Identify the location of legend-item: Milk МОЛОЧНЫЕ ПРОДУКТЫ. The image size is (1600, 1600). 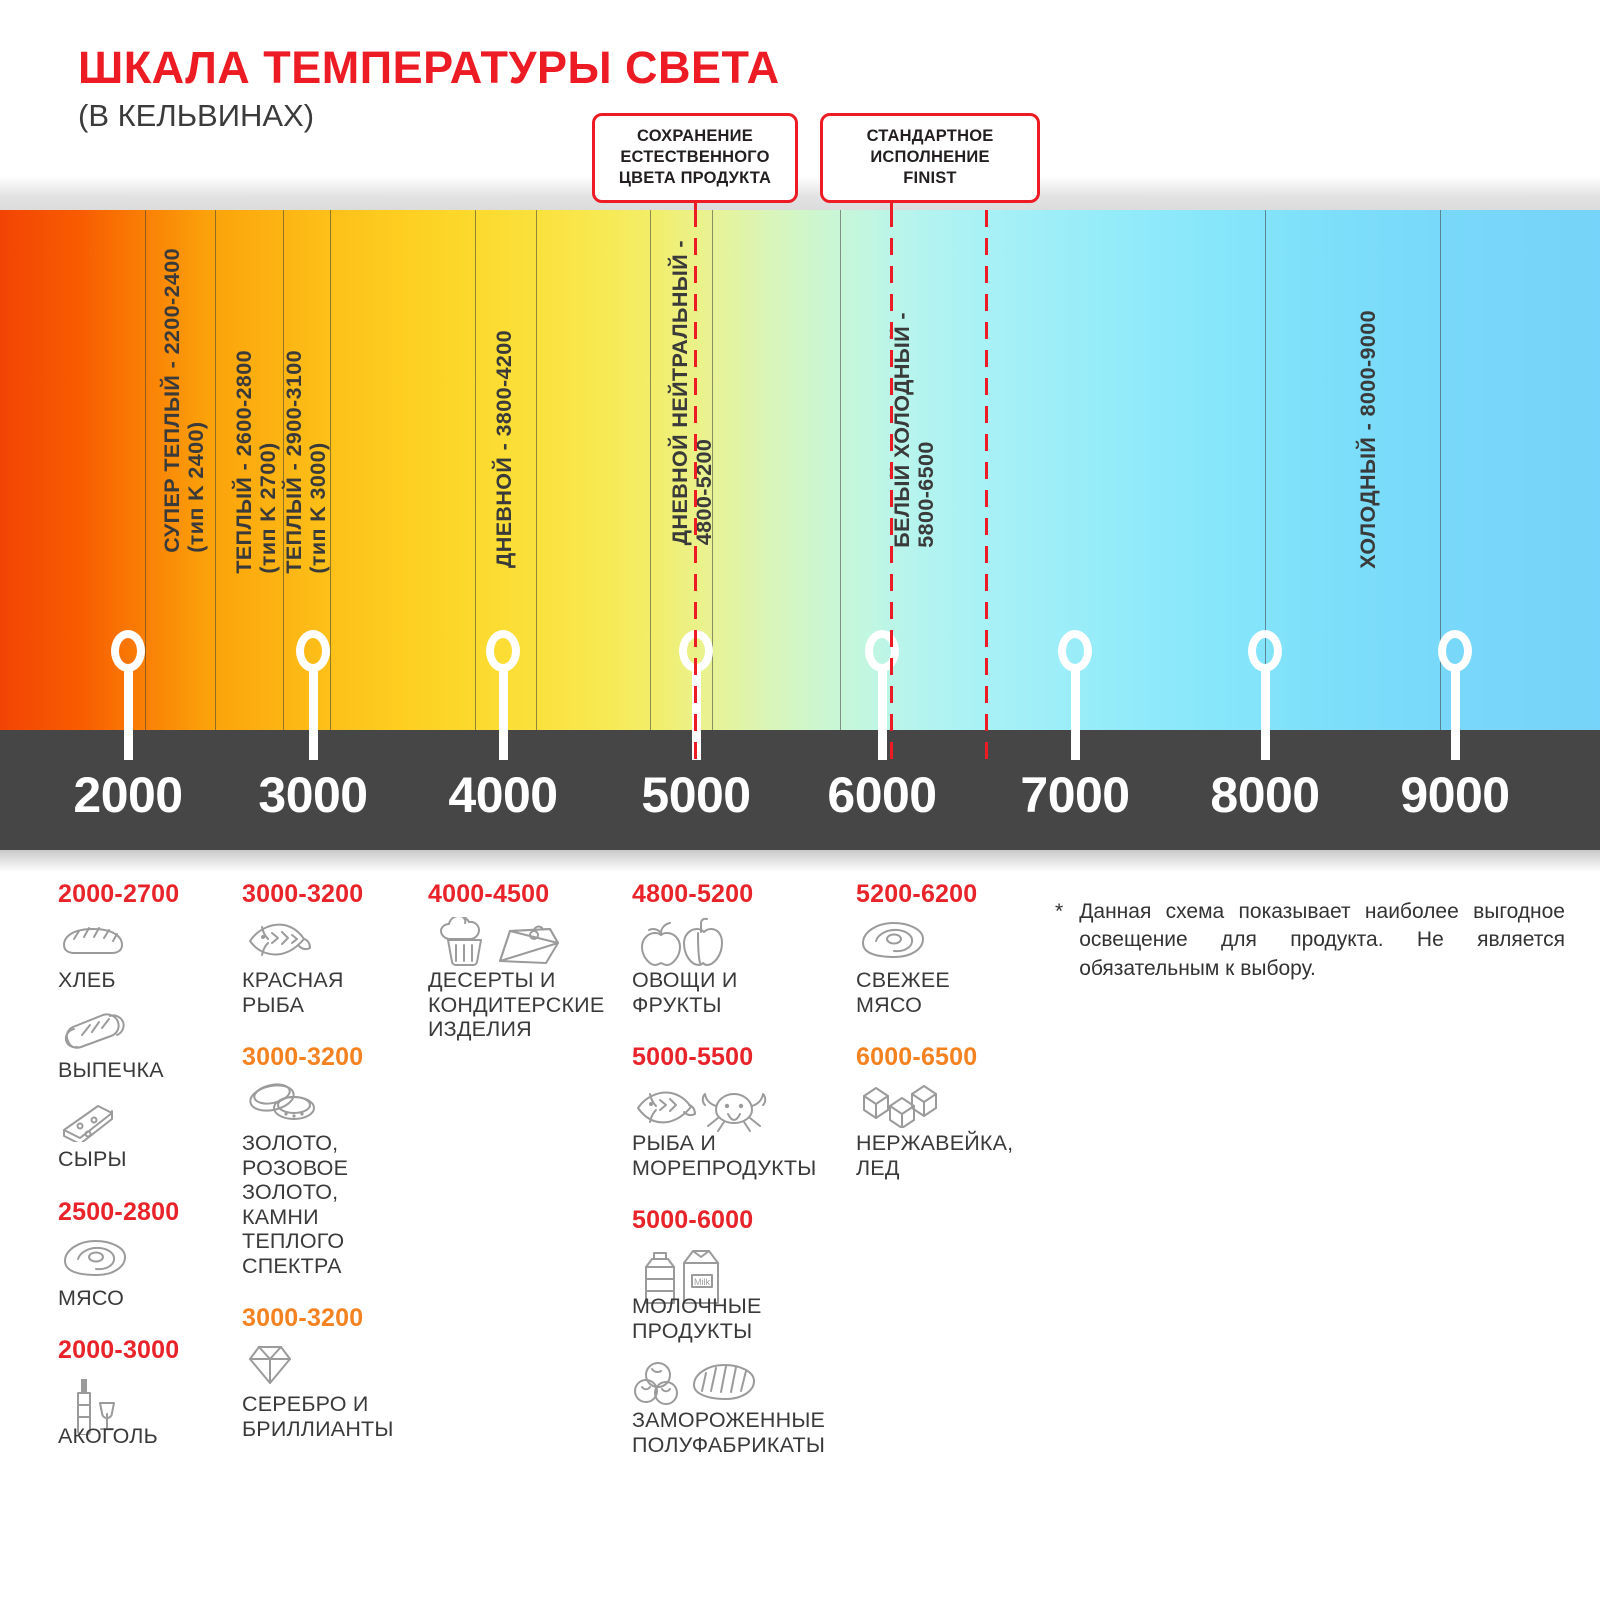
(739, 1293).